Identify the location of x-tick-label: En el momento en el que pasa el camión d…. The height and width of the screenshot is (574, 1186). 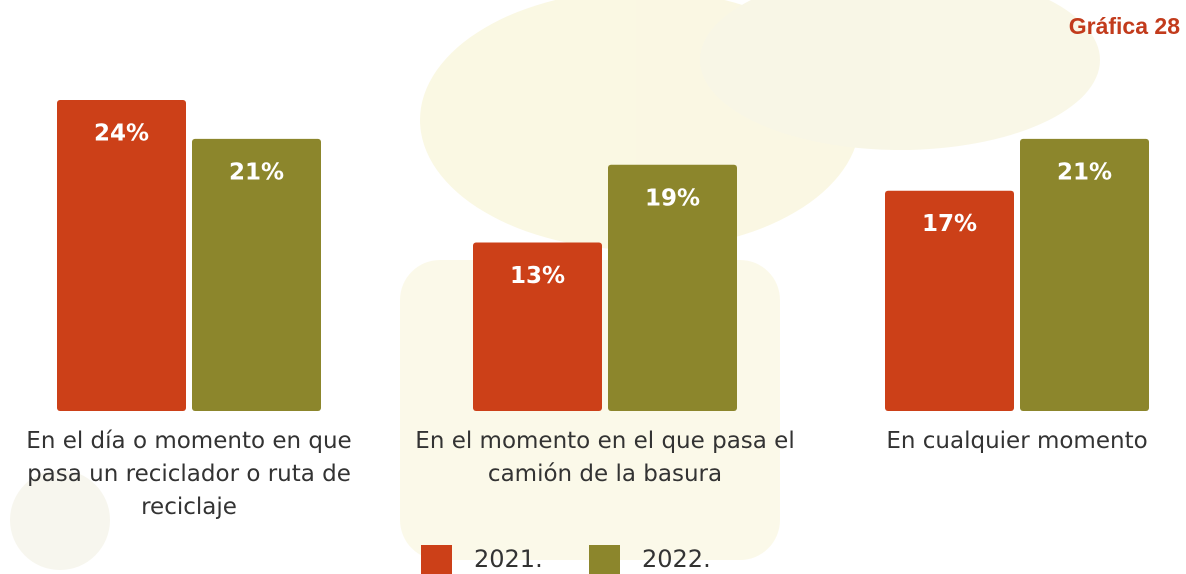
(605, 457).